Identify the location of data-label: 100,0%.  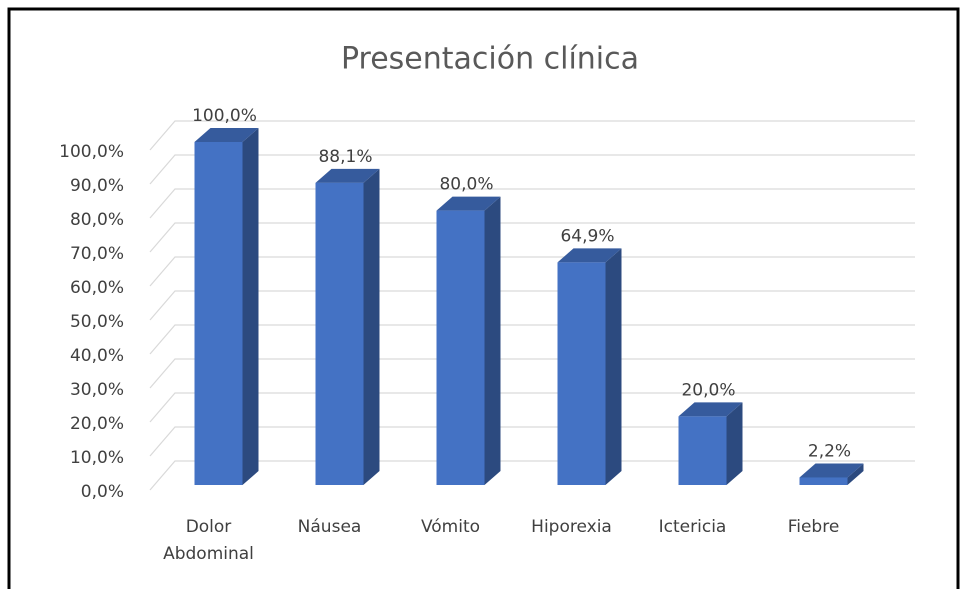
(224, 116).